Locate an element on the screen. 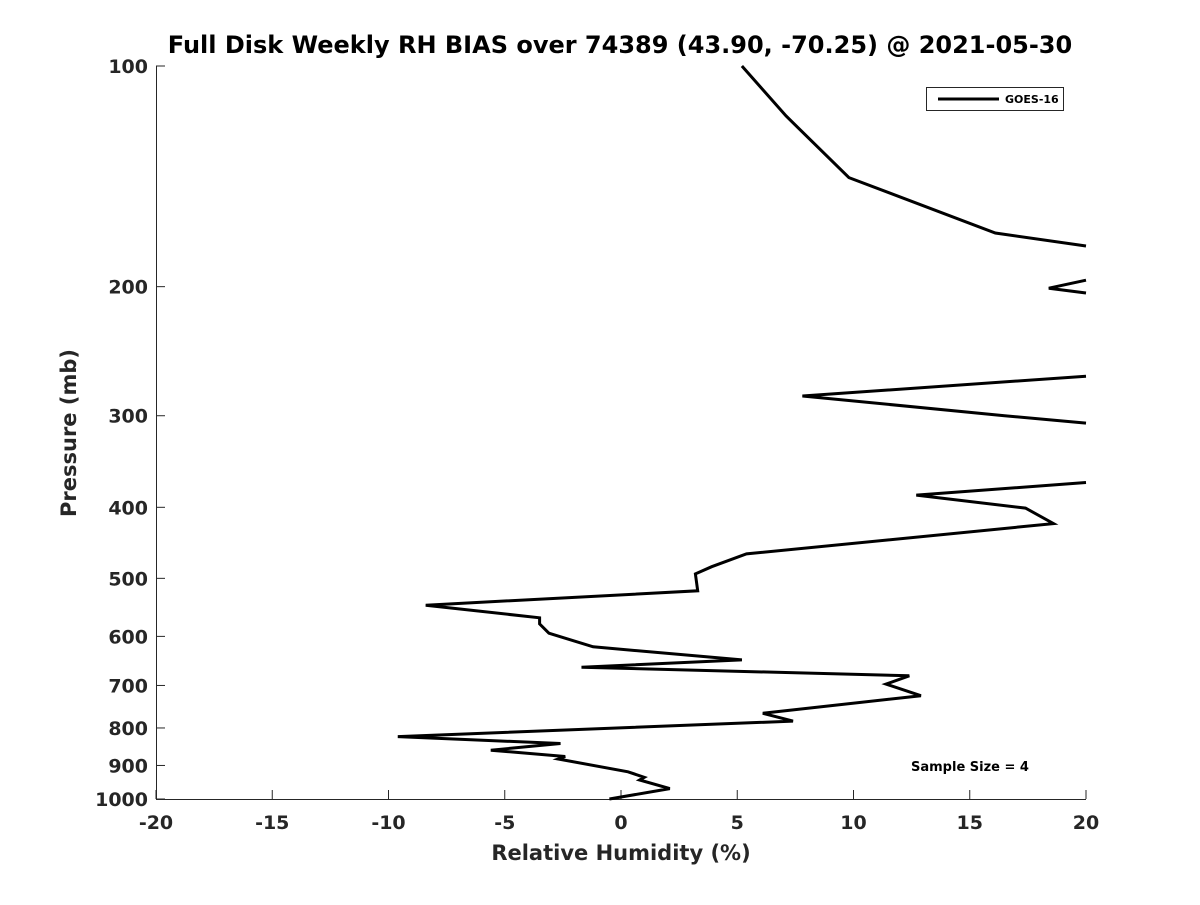 The image size is (1200, 905). x-tick-label: 5 is located at coordinates (737, 823).